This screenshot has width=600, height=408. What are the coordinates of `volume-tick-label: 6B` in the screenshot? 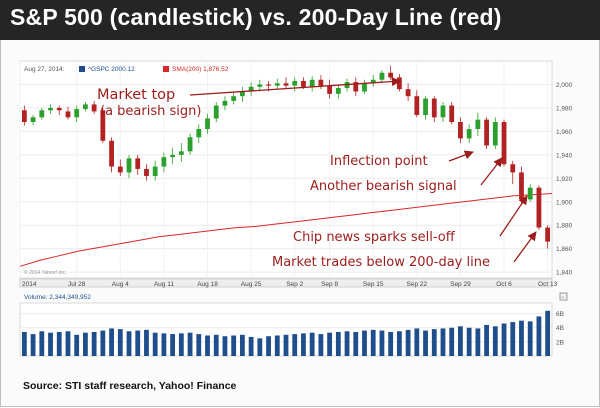 It's located at (560, 314).